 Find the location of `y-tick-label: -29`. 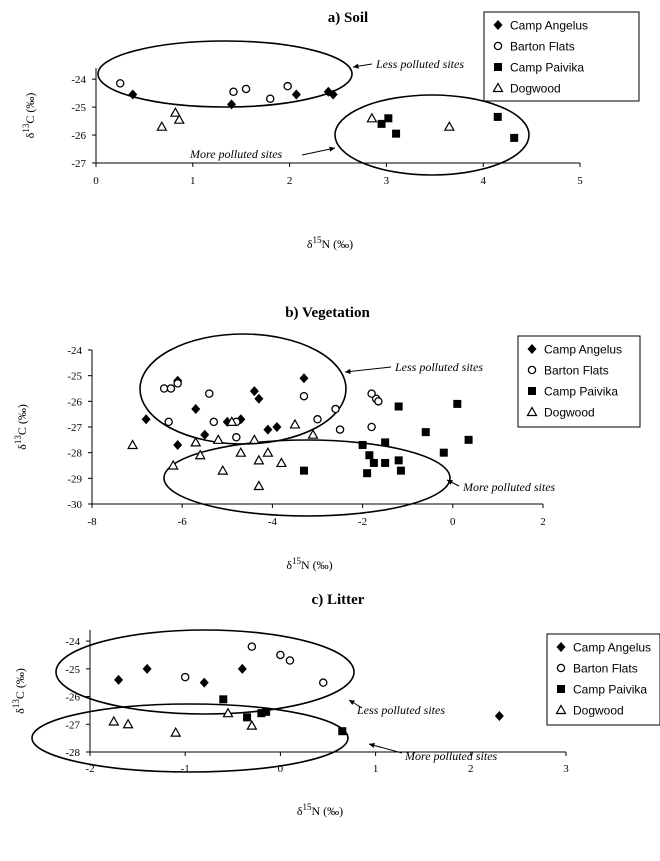

y-tick-label: -29 is located at coordinates (74, 479).